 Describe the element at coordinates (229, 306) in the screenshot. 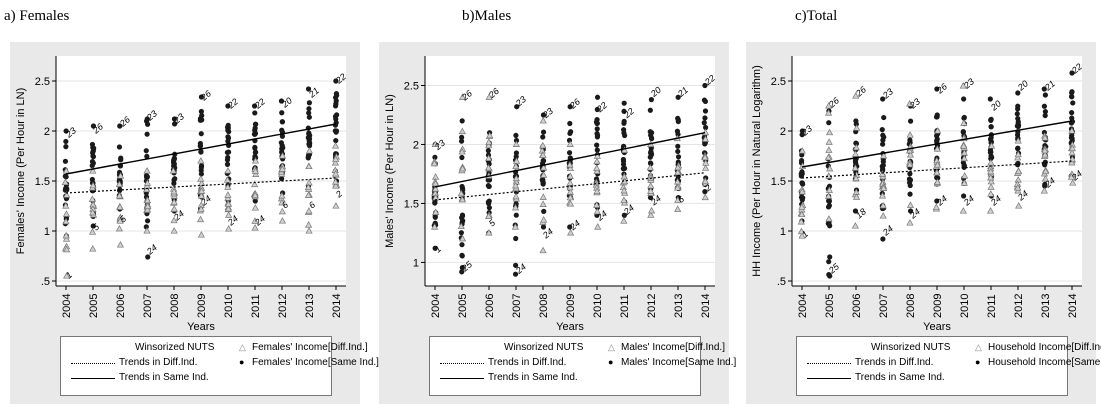

I see `x-tick-label: 2010` at that location.